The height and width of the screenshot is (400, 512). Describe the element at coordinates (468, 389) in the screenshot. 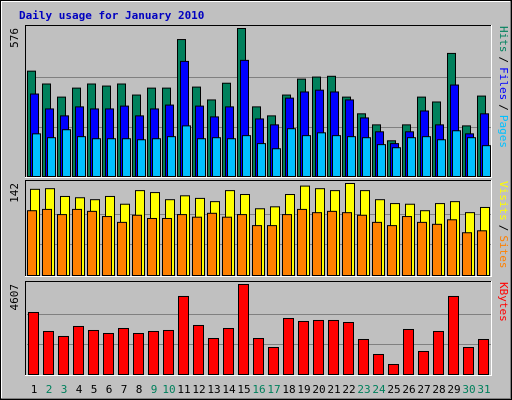

I see `x-tick-label: 30` at that location.